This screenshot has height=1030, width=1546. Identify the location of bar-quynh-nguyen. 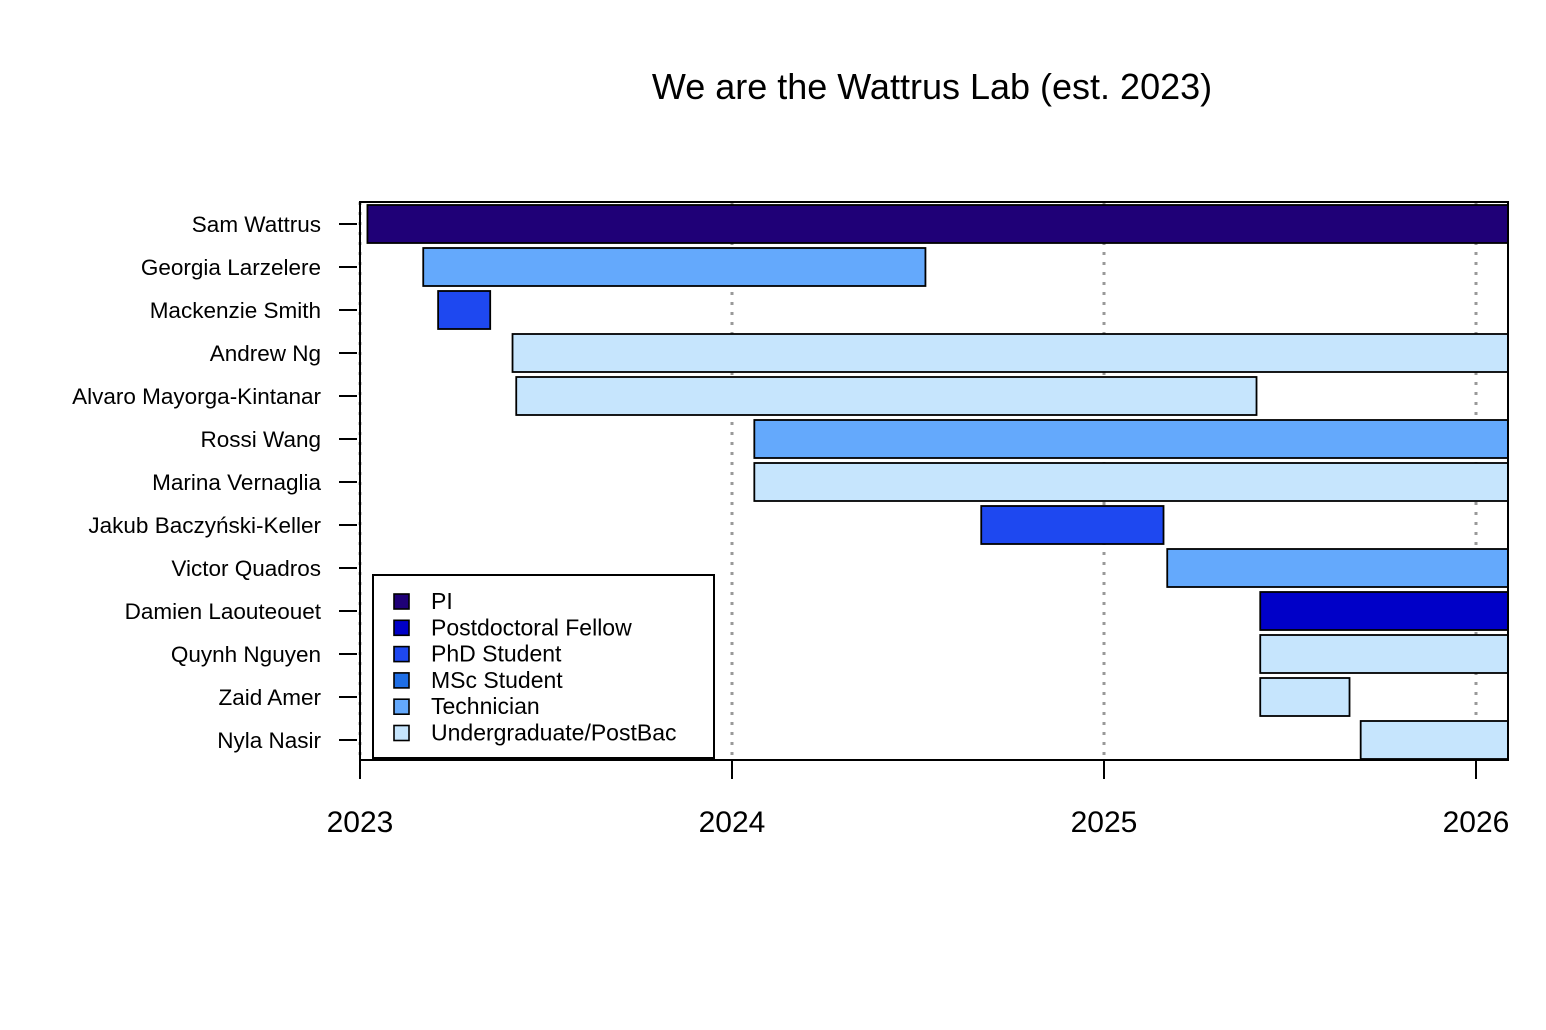
(1384, 654).